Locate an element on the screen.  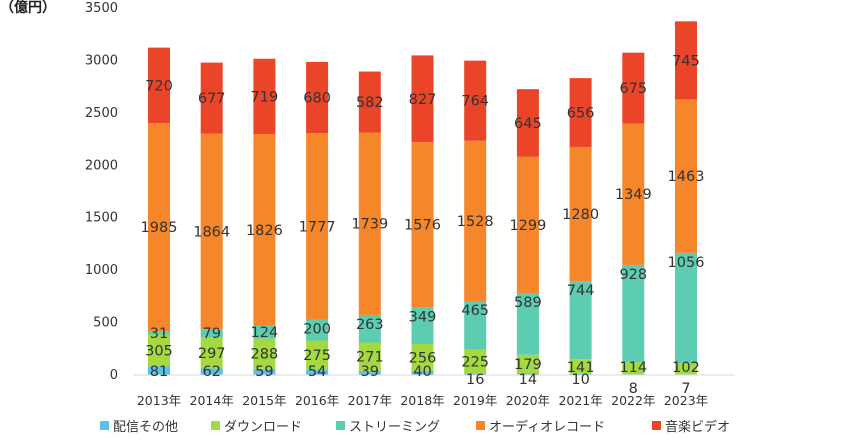
data-label: 31 is located at coordinates (159, 334).